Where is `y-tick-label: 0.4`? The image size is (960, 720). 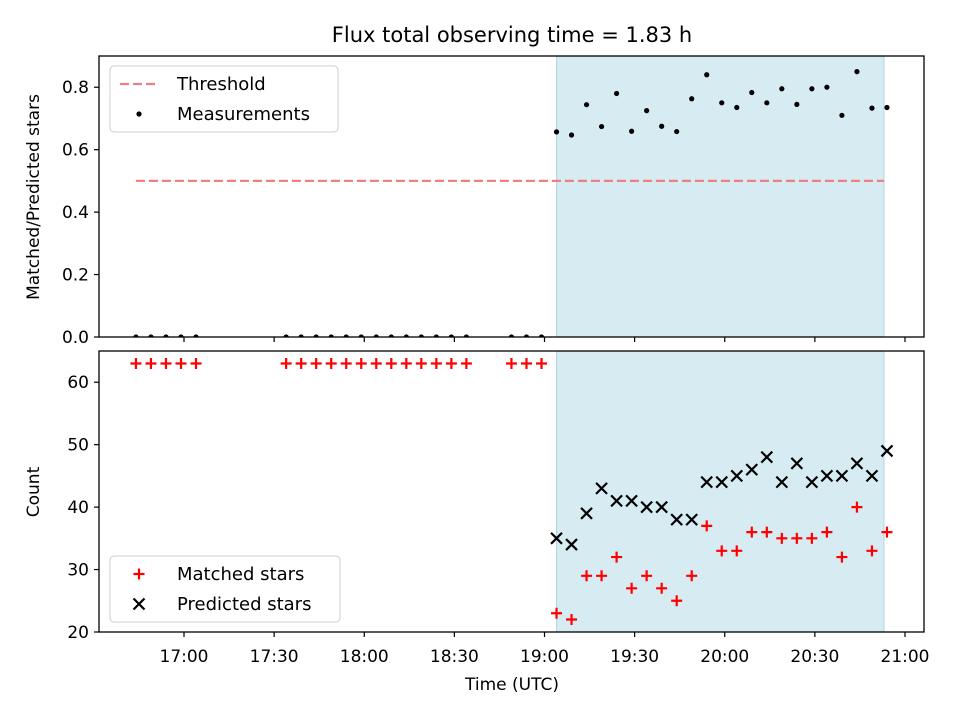
y-tick-label: 0.4 is located at coordinates (75, 213).